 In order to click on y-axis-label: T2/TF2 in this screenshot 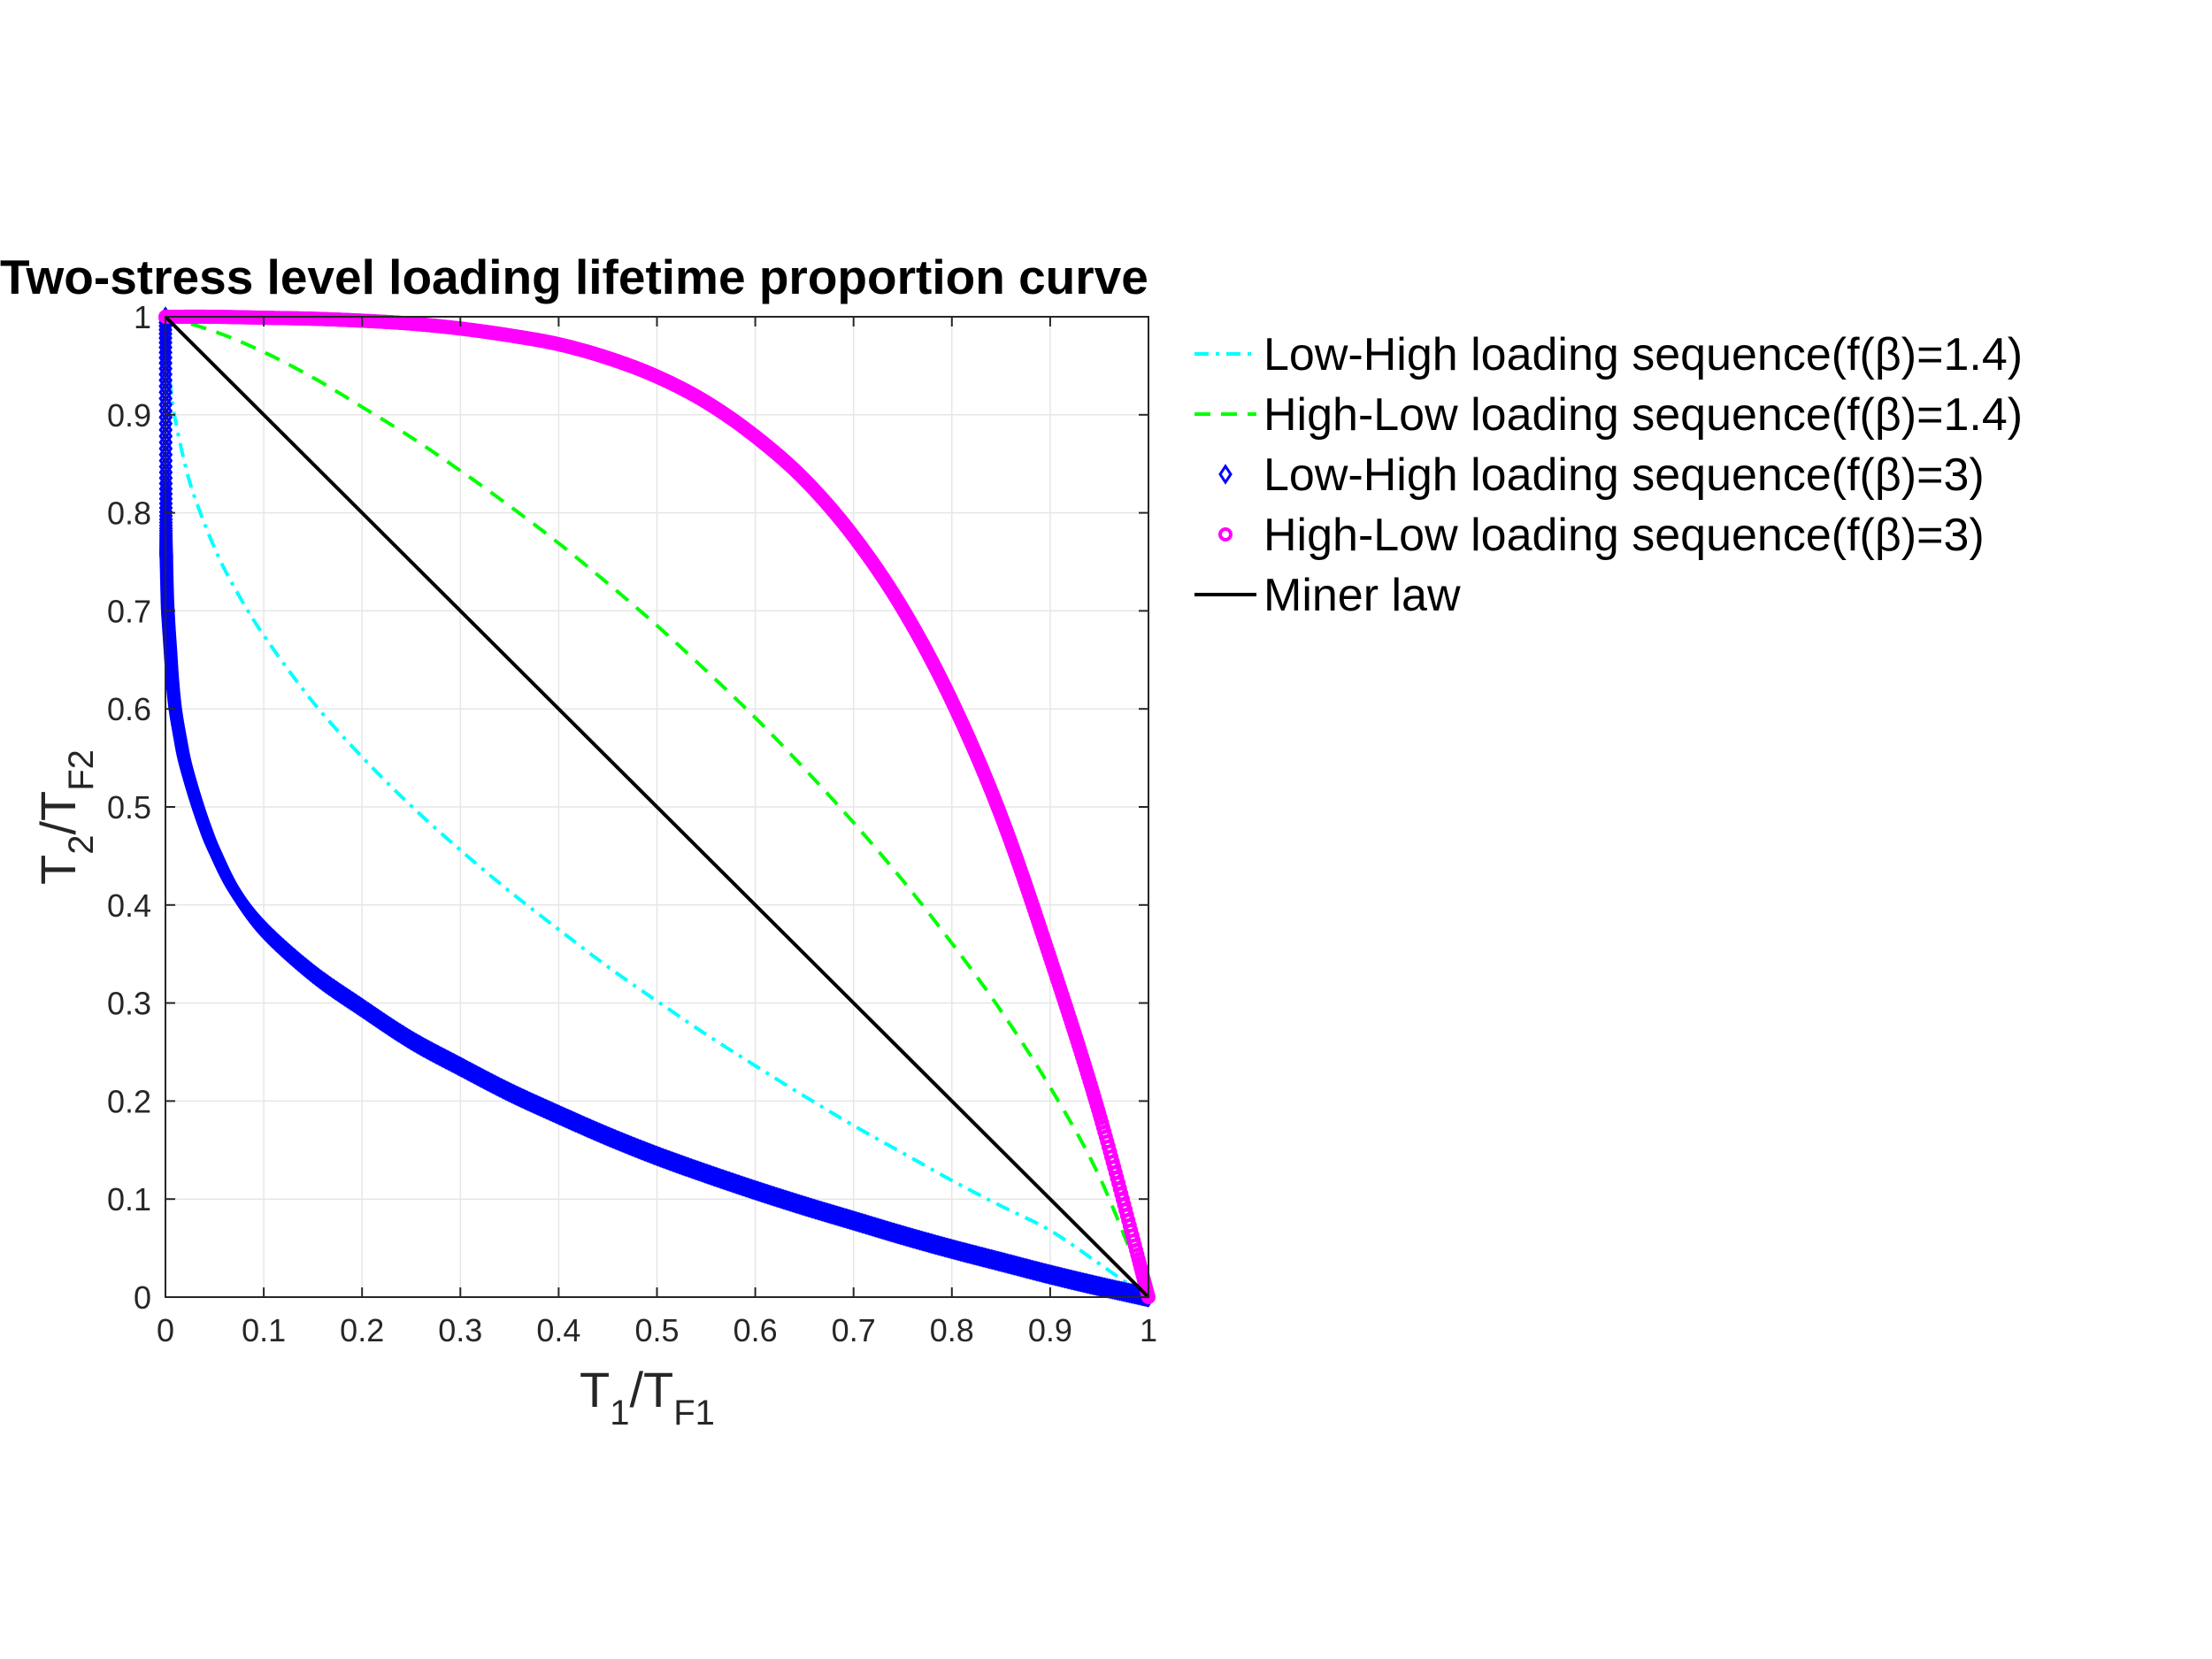, I will do `click(66, 817)`.